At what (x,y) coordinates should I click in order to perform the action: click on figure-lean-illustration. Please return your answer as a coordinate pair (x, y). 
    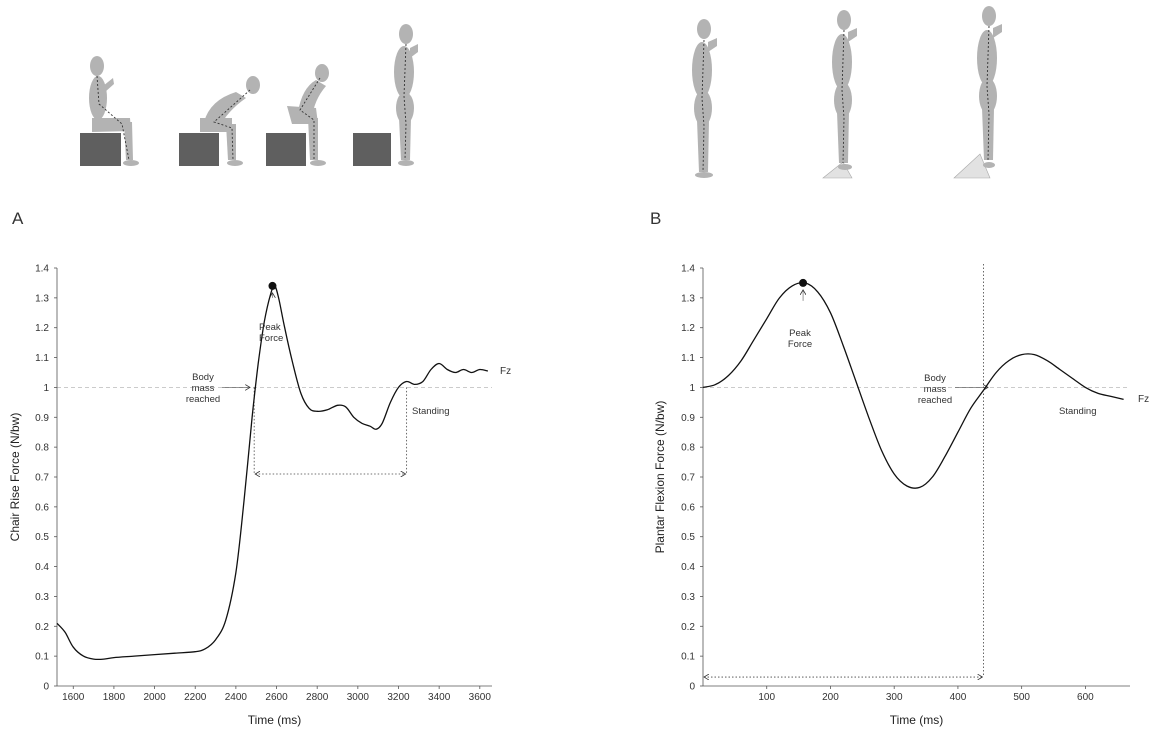
    Looking at the image, I should click on (219, 121).